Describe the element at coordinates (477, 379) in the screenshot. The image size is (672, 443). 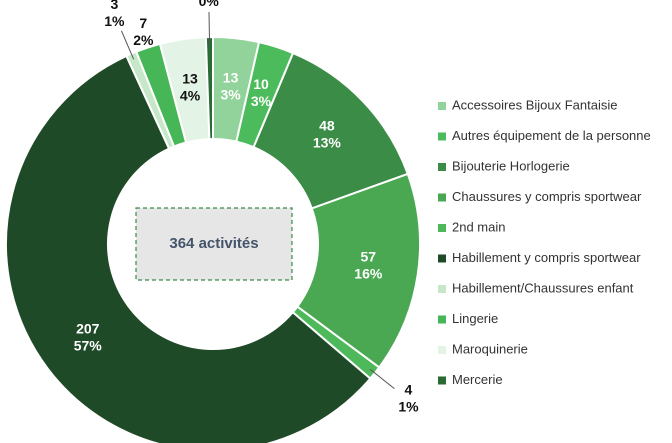
I see `legend-label: Mercerie` at that location.